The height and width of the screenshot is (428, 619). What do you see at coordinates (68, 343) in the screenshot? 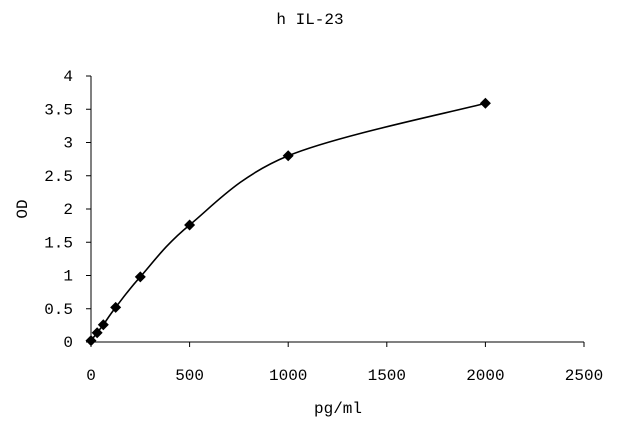
I see `y-tick-label: 0` at bounding box center [68, 343].